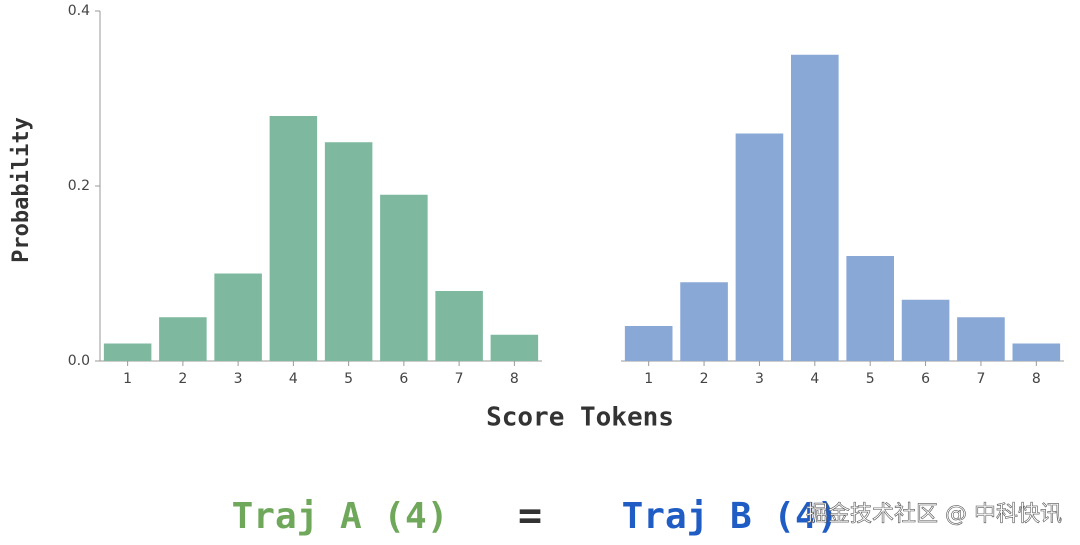 The width and height of the screenshot is (1080, 545). Describe the element at coordinates (340, 516) in the screenshot. I see `caption: Traj A (4)` at that location.